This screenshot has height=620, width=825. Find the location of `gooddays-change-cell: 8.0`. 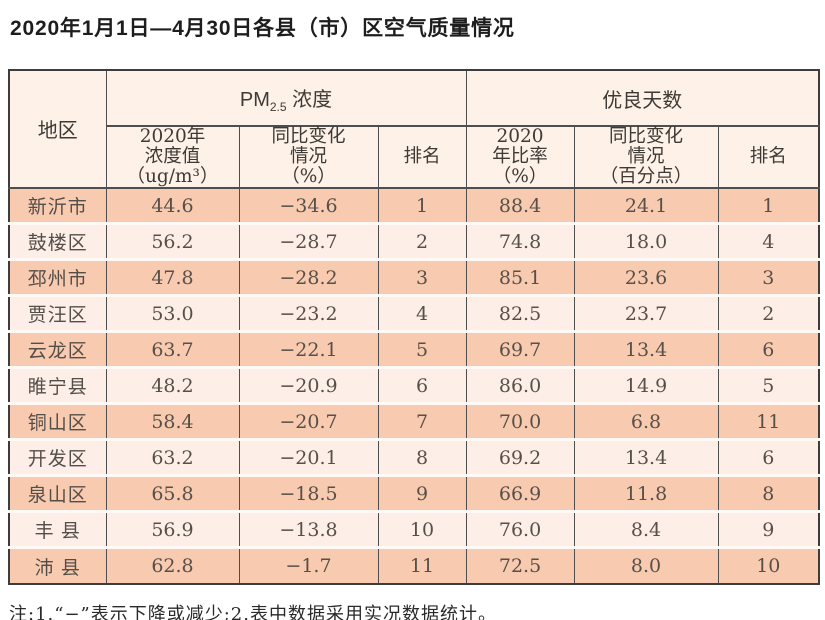

gooddays-change-cell: 8.0 is located at coordinates (646, 565).